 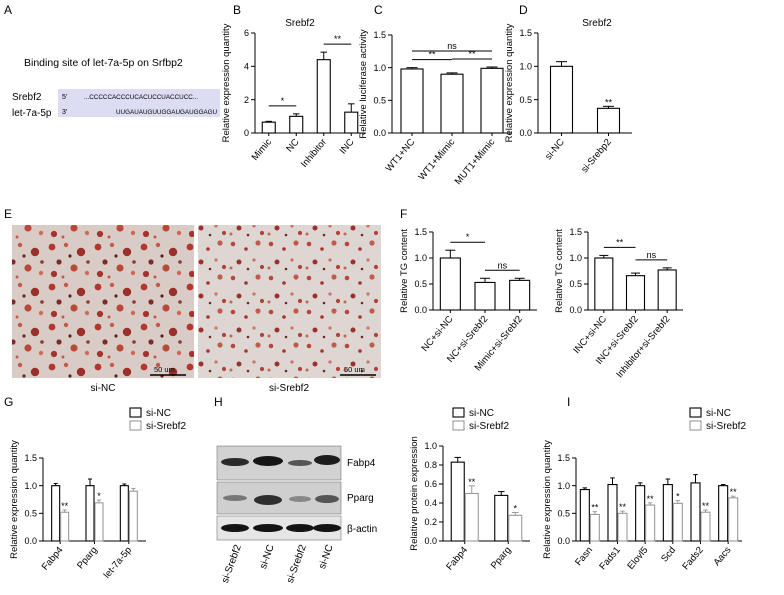 I want to click on x-tick-label: Inhibitor, so click(x=314, y=153).